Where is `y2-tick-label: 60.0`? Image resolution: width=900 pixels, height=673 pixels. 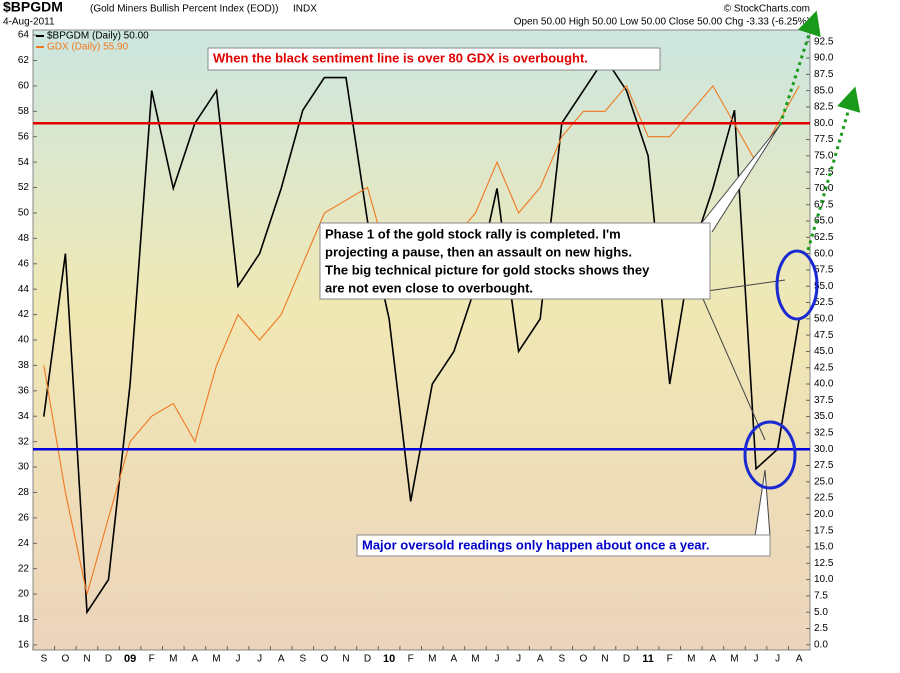 y2-tick-label: 60.0 is located at coordinates (824, 253).